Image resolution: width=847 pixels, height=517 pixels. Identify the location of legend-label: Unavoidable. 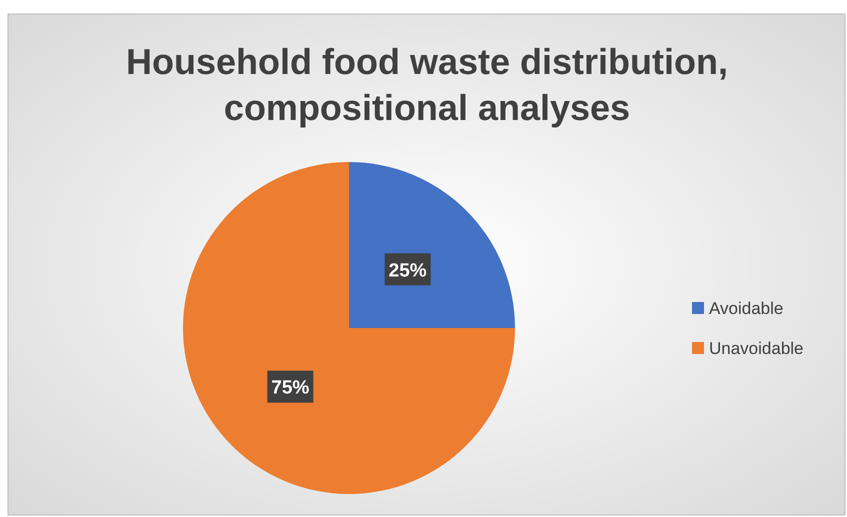
(756, 348).